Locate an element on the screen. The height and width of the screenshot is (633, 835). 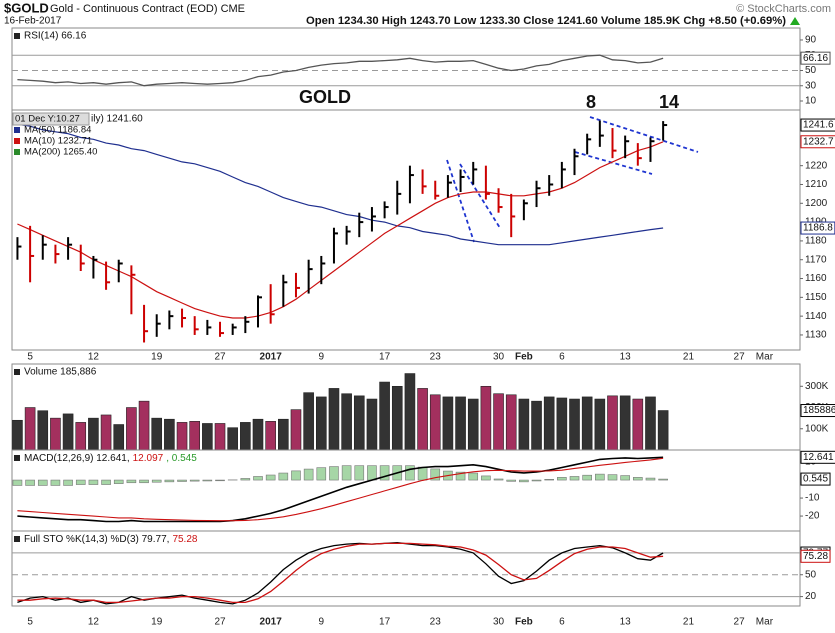
y-tick-label: 20 is located at coordinates (811, 596).